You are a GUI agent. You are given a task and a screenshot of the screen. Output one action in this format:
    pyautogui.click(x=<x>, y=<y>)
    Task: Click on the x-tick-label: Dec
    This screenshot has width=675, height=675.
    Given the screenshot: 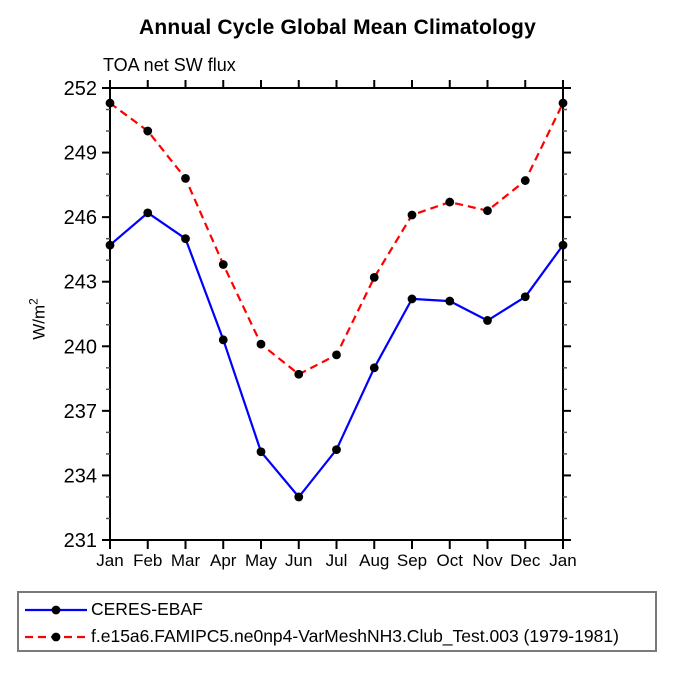 What is the action you would take?
    pyautogui.click(x=525, y=560)
    